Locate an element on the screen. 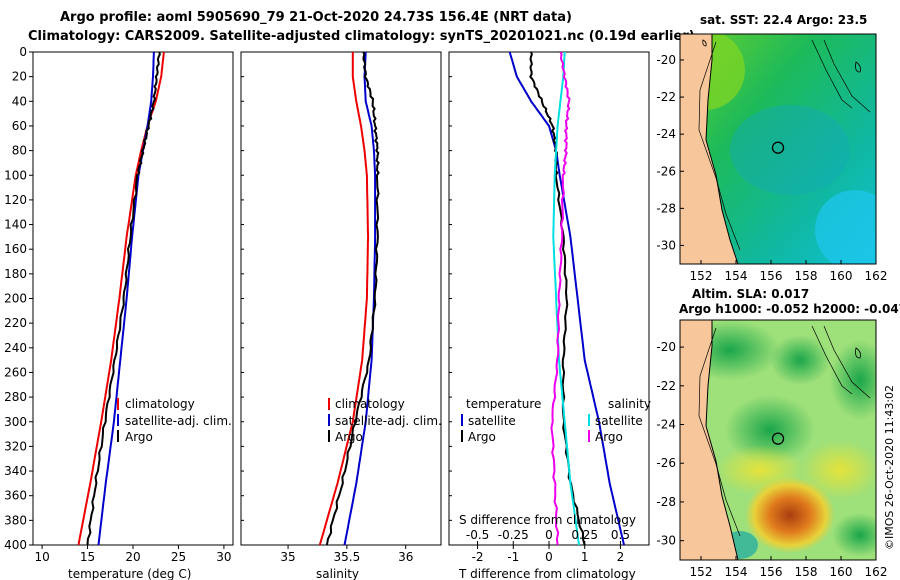 The image size is (900, 580). salinity-legend: climatology satellite-adj. clim. Argo is located at coordinates (385, 420).